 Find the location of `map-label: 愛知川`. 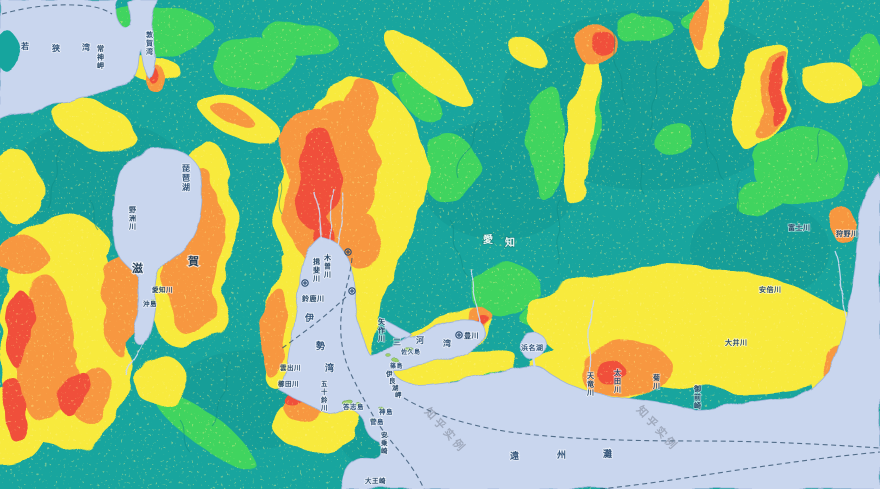

map-label: 愛知川 is located at coordinates (162, 289).